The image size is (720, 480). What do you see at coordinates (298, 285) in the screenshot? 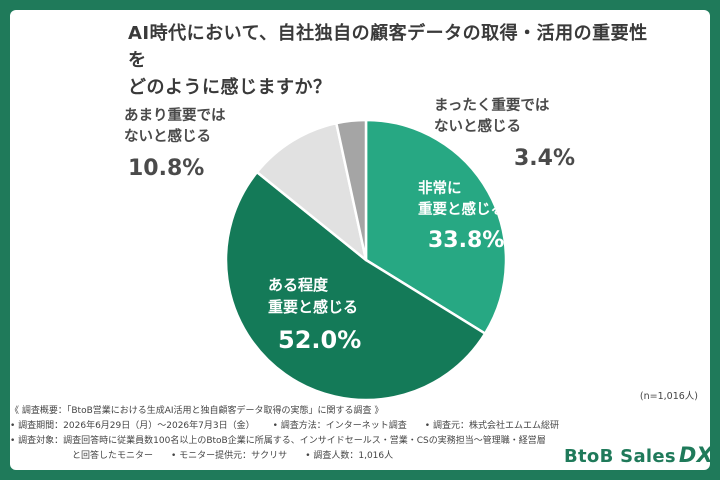
I see `slice-label-line: ある程度` at bounding box center [298, 285].